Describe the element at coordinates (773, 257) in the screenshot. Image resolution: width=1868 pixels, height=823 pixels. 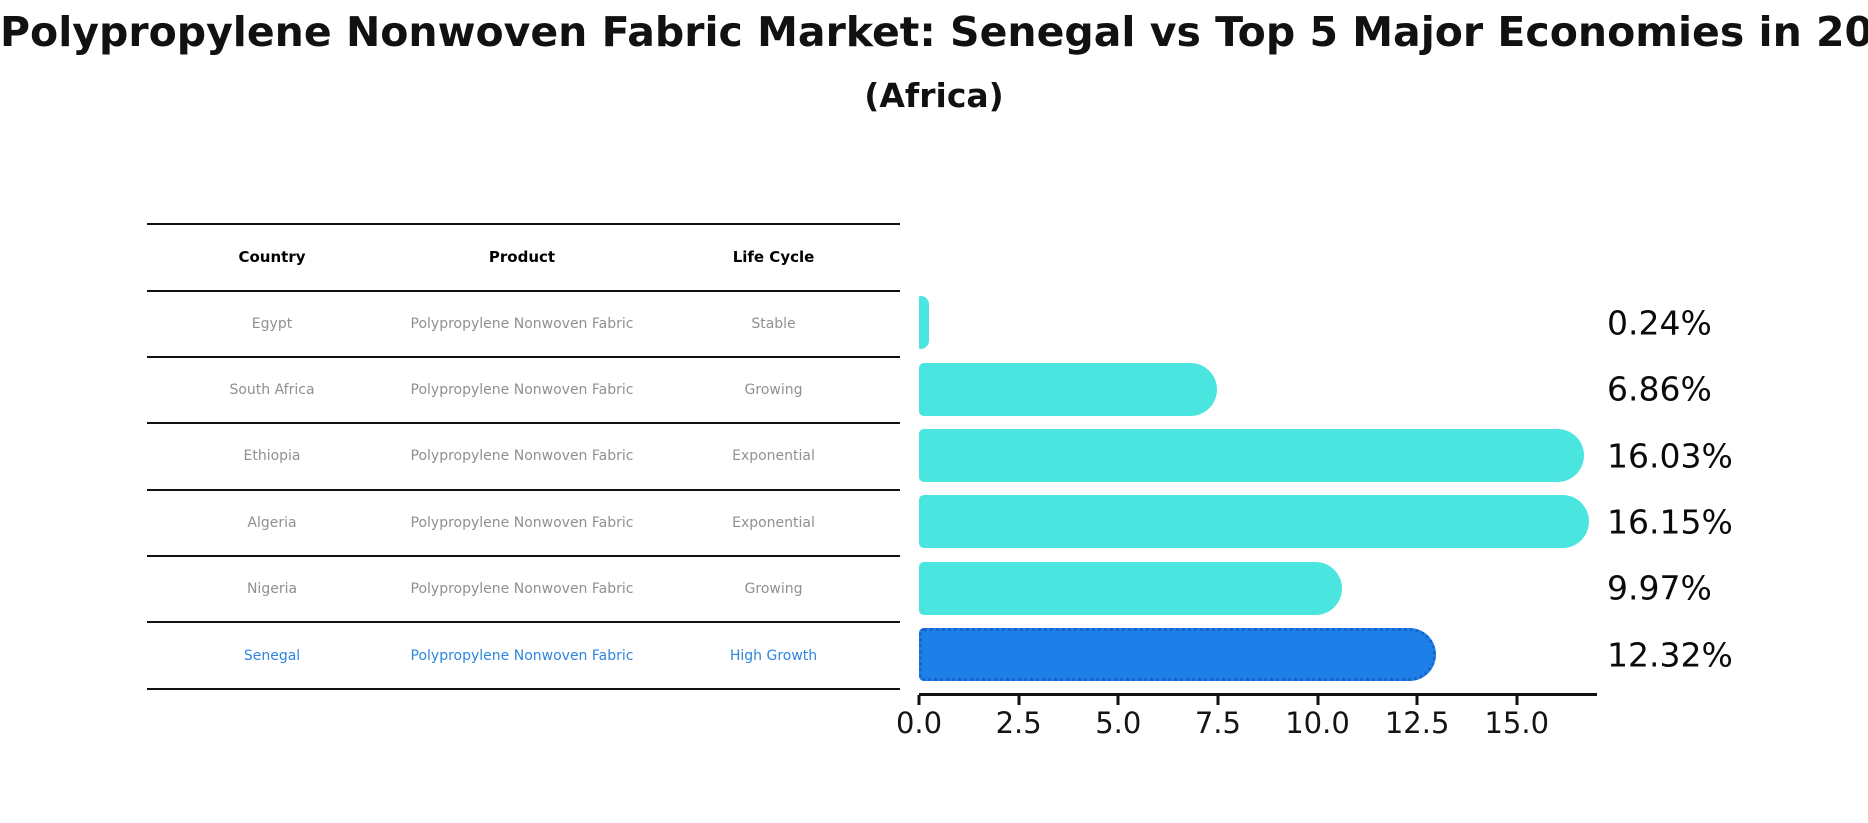
I see `table-header-lifecycle: Life Cycle` at that location.